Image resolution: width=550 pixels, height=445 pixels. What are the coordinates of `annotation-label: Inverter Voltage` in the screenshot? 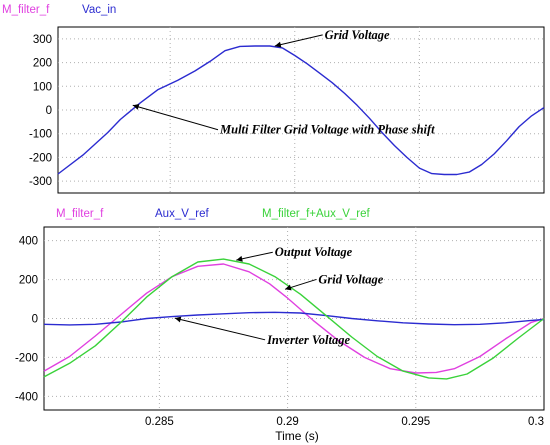 It's located at (308, 340).